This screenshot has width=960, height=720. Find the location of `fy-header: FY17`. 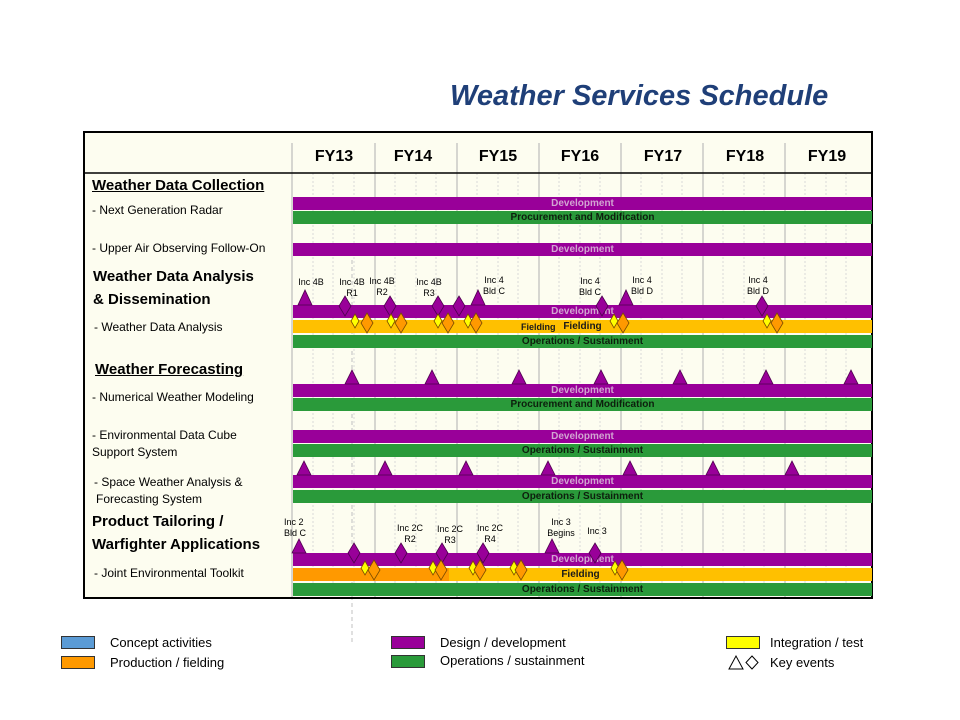

fy-header: FY17 is located at coordinates (663, 156).